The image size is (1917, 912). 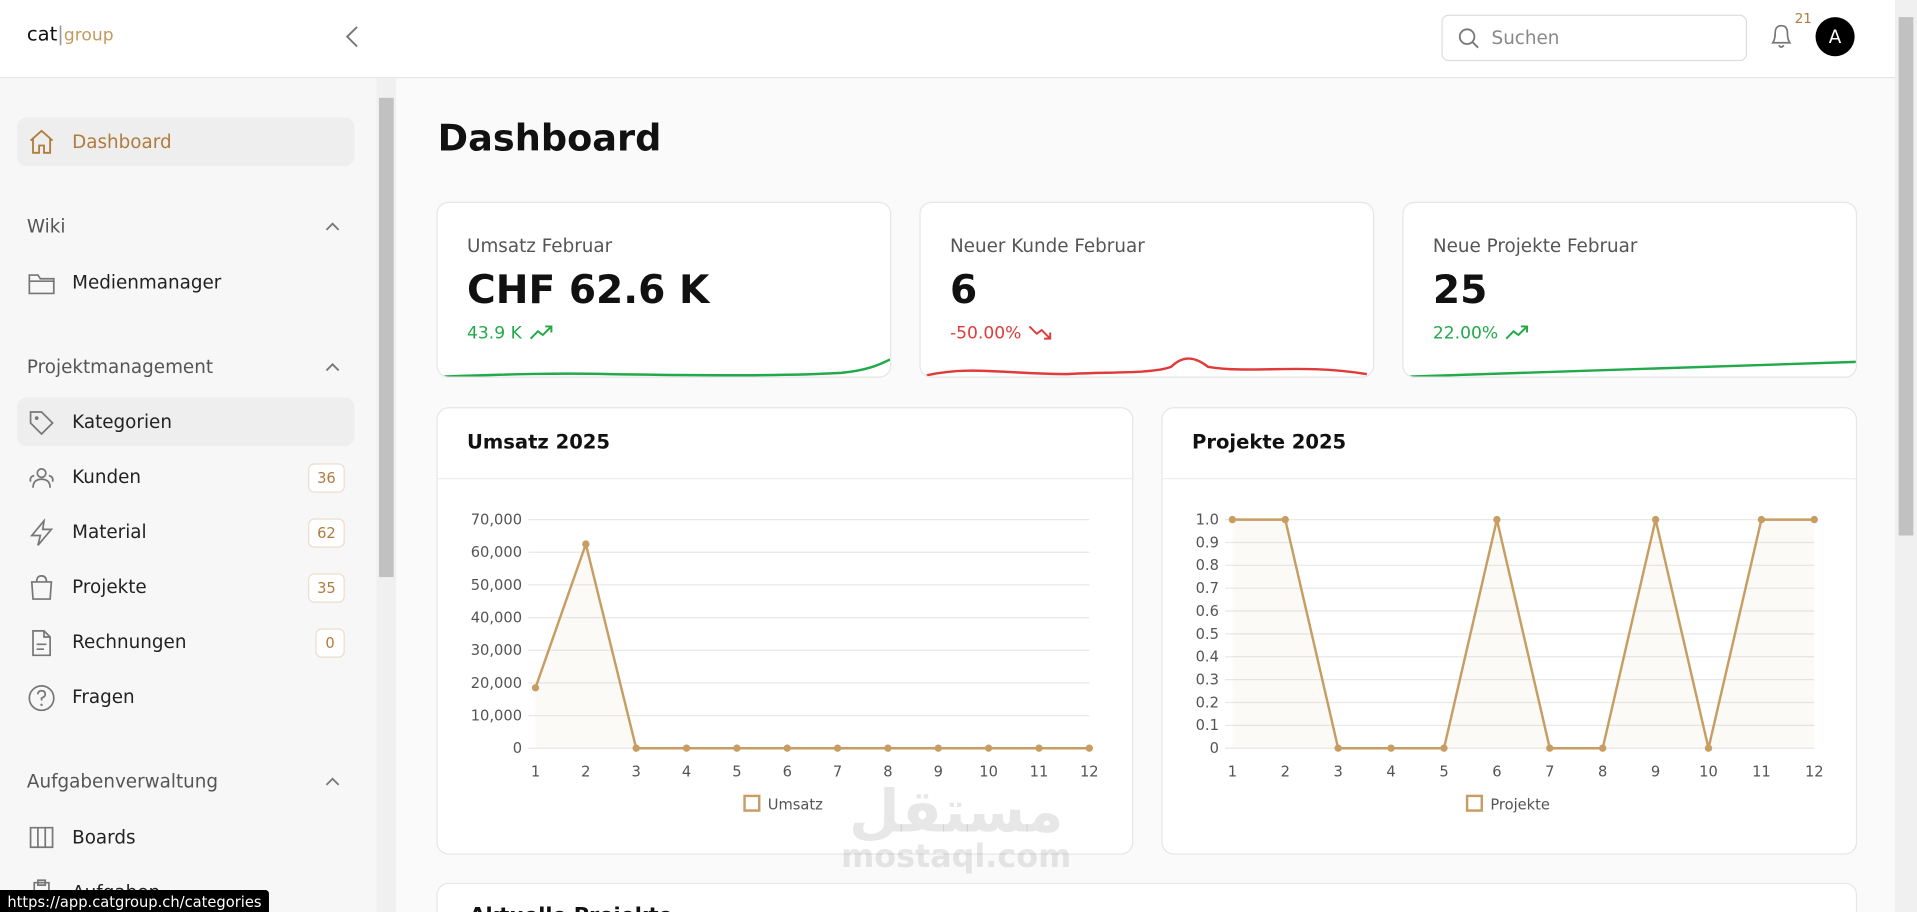 What do you see at coordinates (1232, 771) in the screenshot?
I see `x-tick-label: 1` at bounding box center [1232, 771].